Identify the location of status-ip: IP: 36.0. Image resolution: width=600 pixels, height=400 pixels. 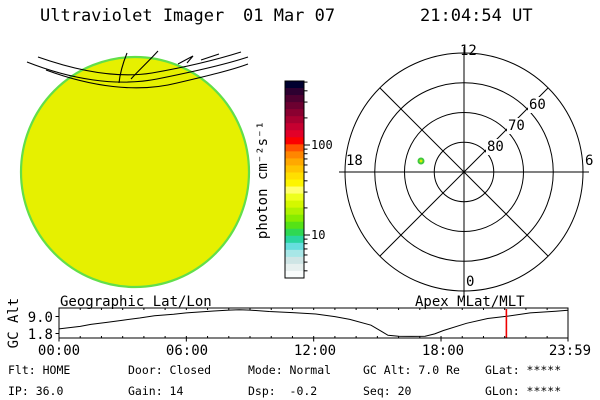
(36, 391).